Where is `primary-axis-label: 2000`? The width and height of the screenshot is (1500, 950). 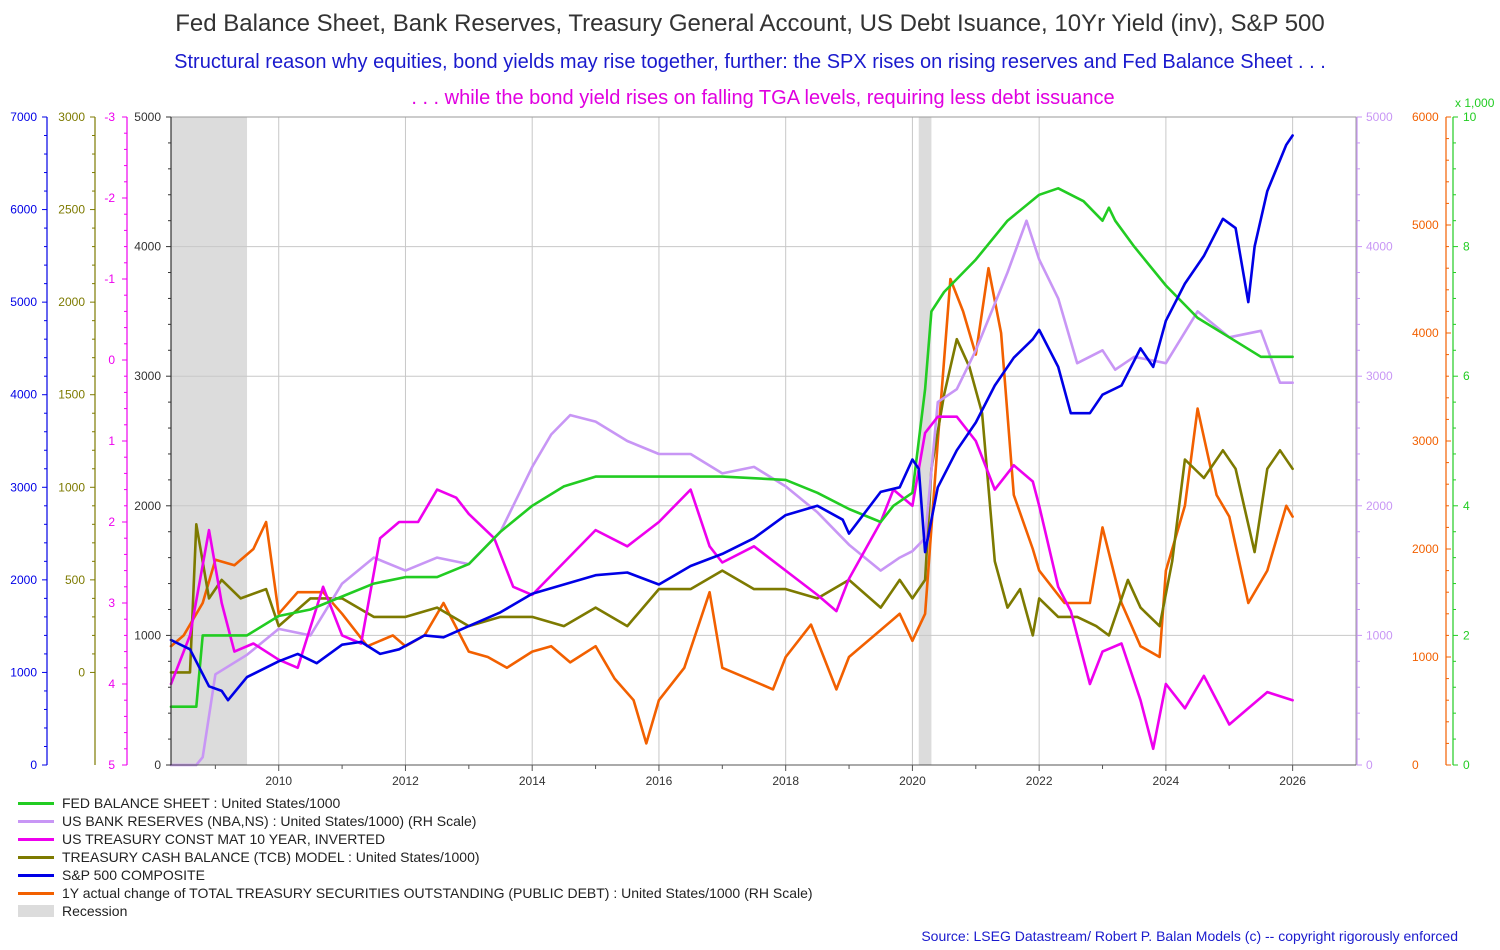 primary-axis-label: 2000 is located at coordinates (147, 506).